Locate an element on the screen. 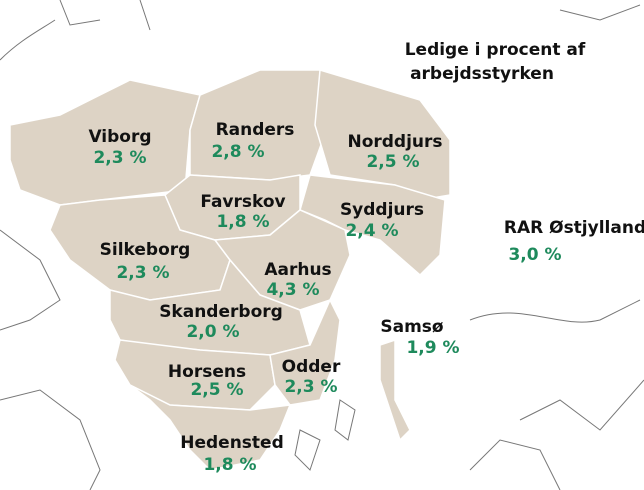  region-name: Odder is located at coordinates (311, 367).